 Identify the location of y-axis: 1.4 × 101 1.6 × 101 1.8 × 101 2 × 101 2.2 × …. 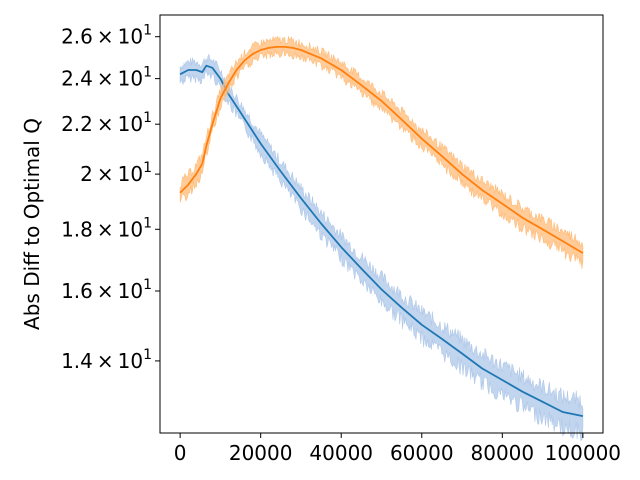
(110, 198).